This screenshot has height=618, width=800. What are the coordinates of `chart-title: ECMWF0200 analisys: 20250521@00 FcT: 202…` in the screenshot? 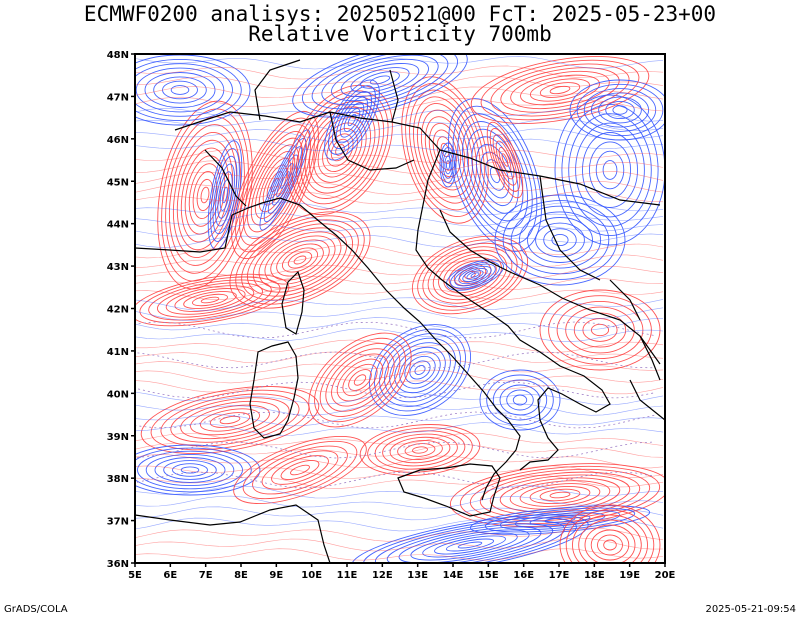 It's located at (400, 14).